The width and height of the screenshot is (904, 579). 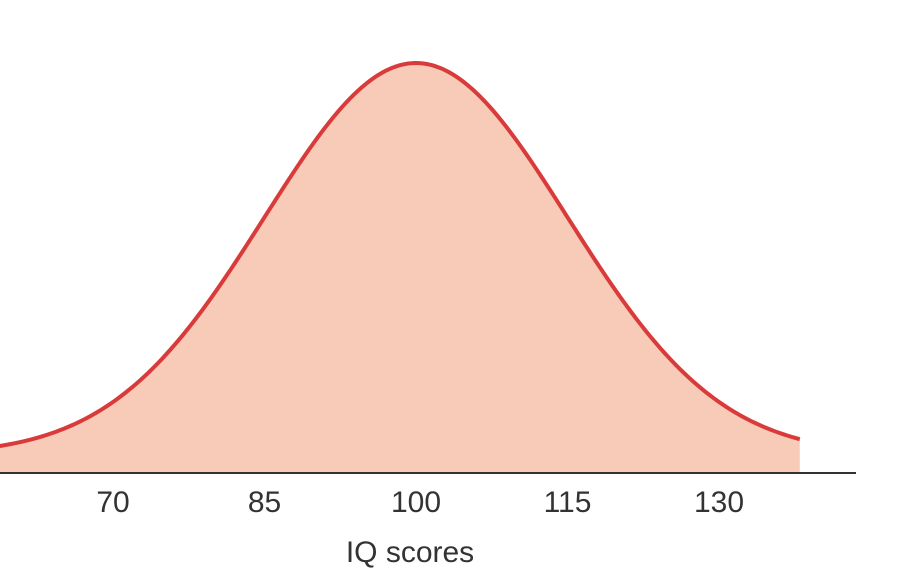 I want to click on x-tick-label-100: 100, so click(x=416, y=502).